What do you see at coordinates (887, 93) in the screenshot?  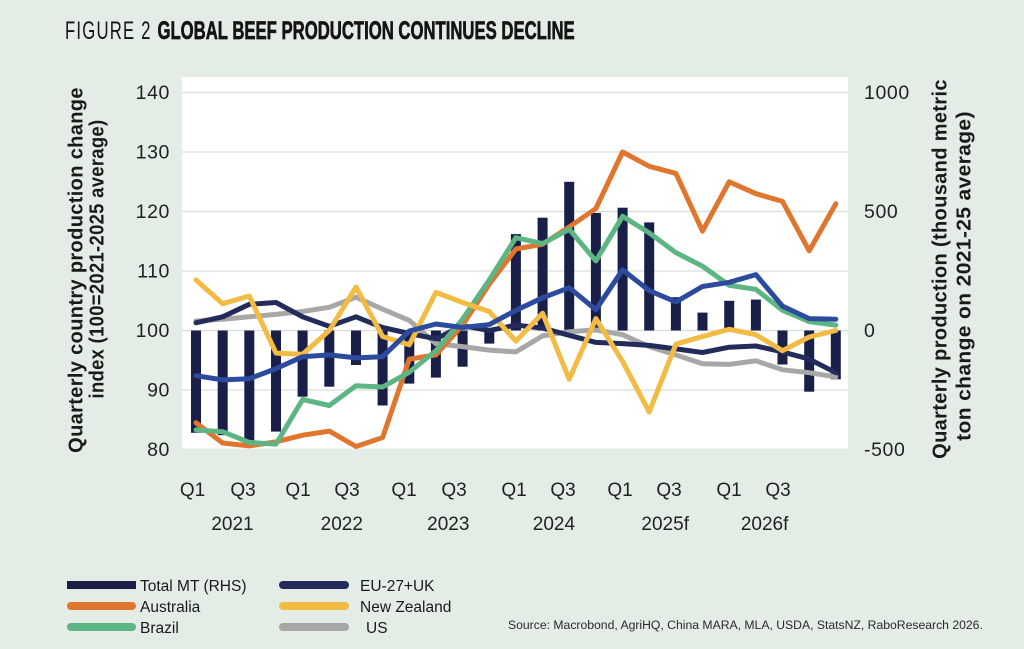 I see `svg-text: 1000` at bounding box center [887, 93].